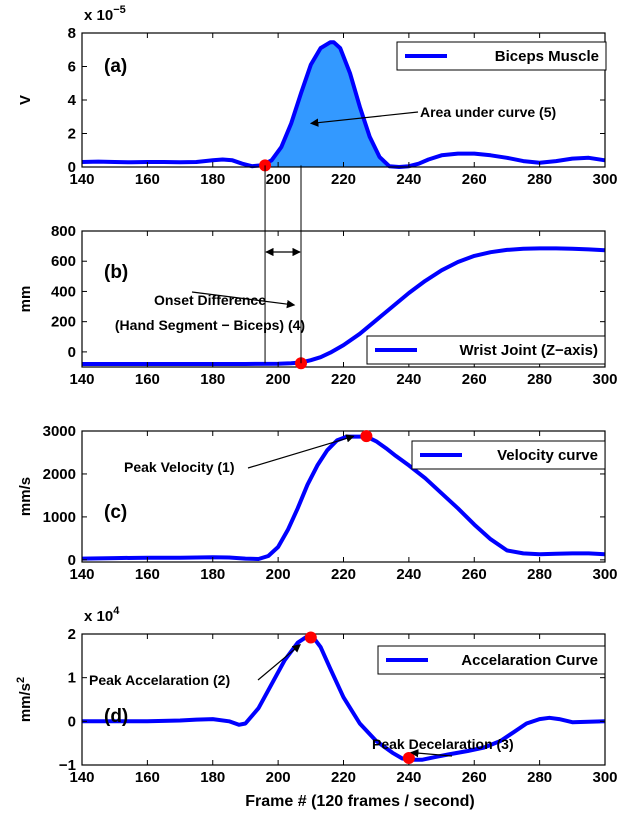 Image resolution: width=641 pixels, height=813 pixels. I want to click on y-tick-label: −1, so click(67, 765).